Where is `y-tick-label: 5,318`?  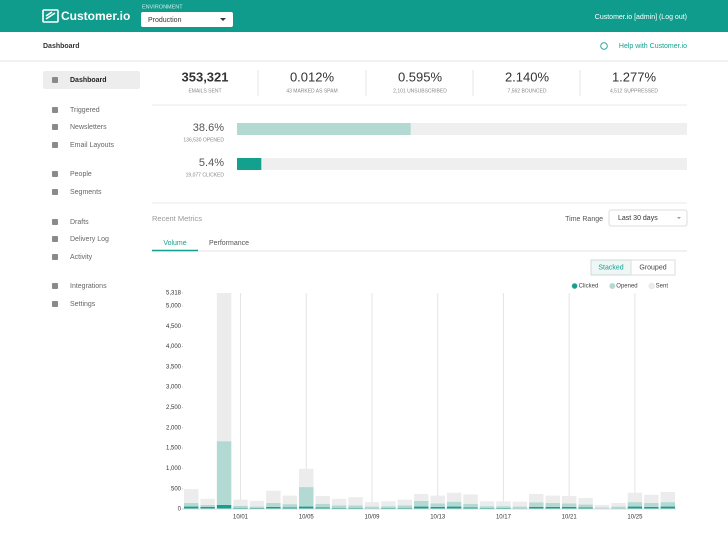
y-tick-label: 5,318 is located at coordinates (174, 294).